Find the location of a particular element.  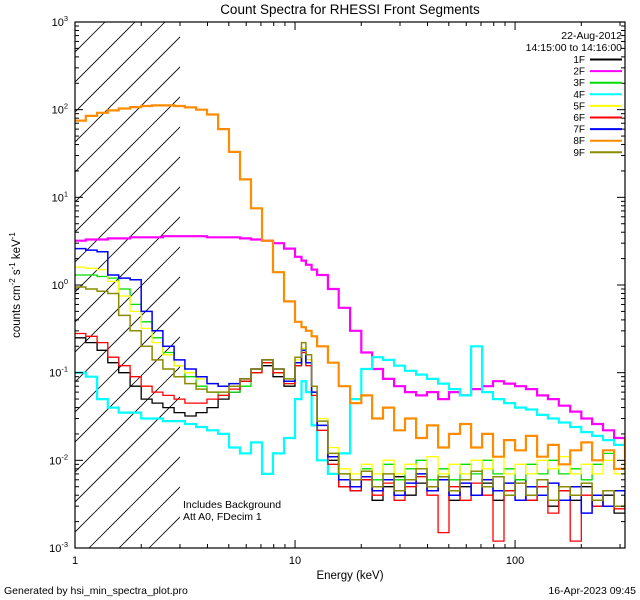

annotation-attenuator-state: Att A0, FDecim 1 is located at coordinates (222, 517).